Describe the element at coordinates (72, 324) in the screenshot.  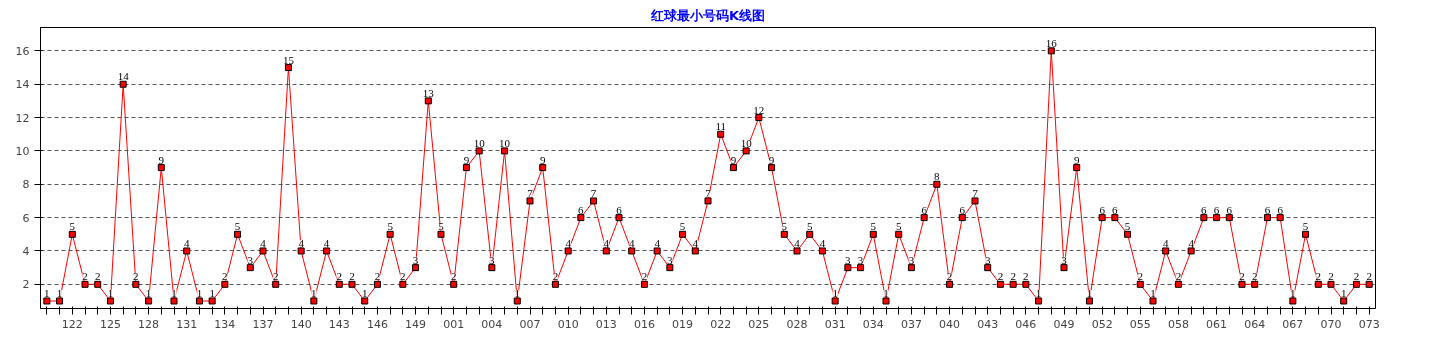
I see `x-tick-label: 122` at that location.